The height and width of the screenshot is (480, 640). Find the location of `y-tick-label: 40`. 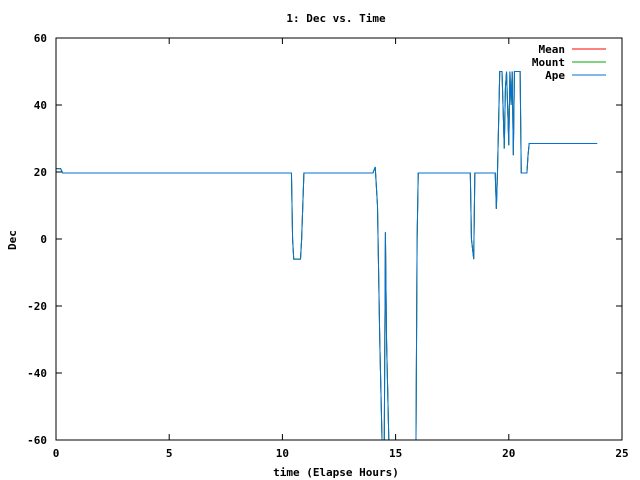

y-tick-label: 40 is located at coordinates (40, 105).